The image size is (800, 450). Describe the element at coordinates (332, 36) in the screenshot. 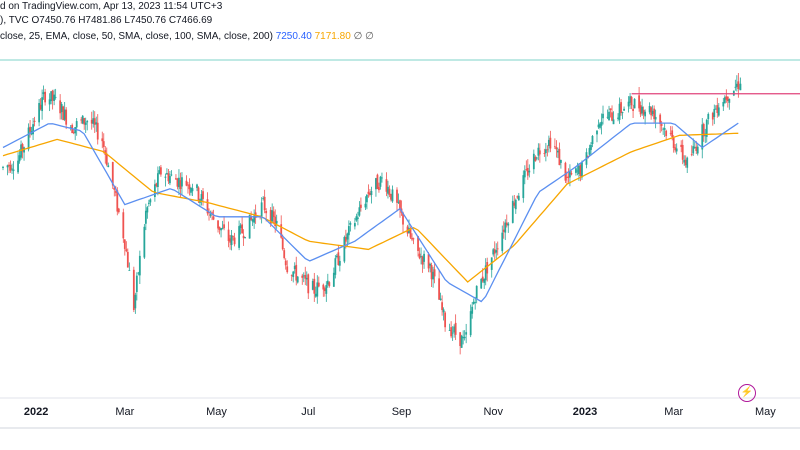

I see `ma-slow-value: 7171.80` at that location.